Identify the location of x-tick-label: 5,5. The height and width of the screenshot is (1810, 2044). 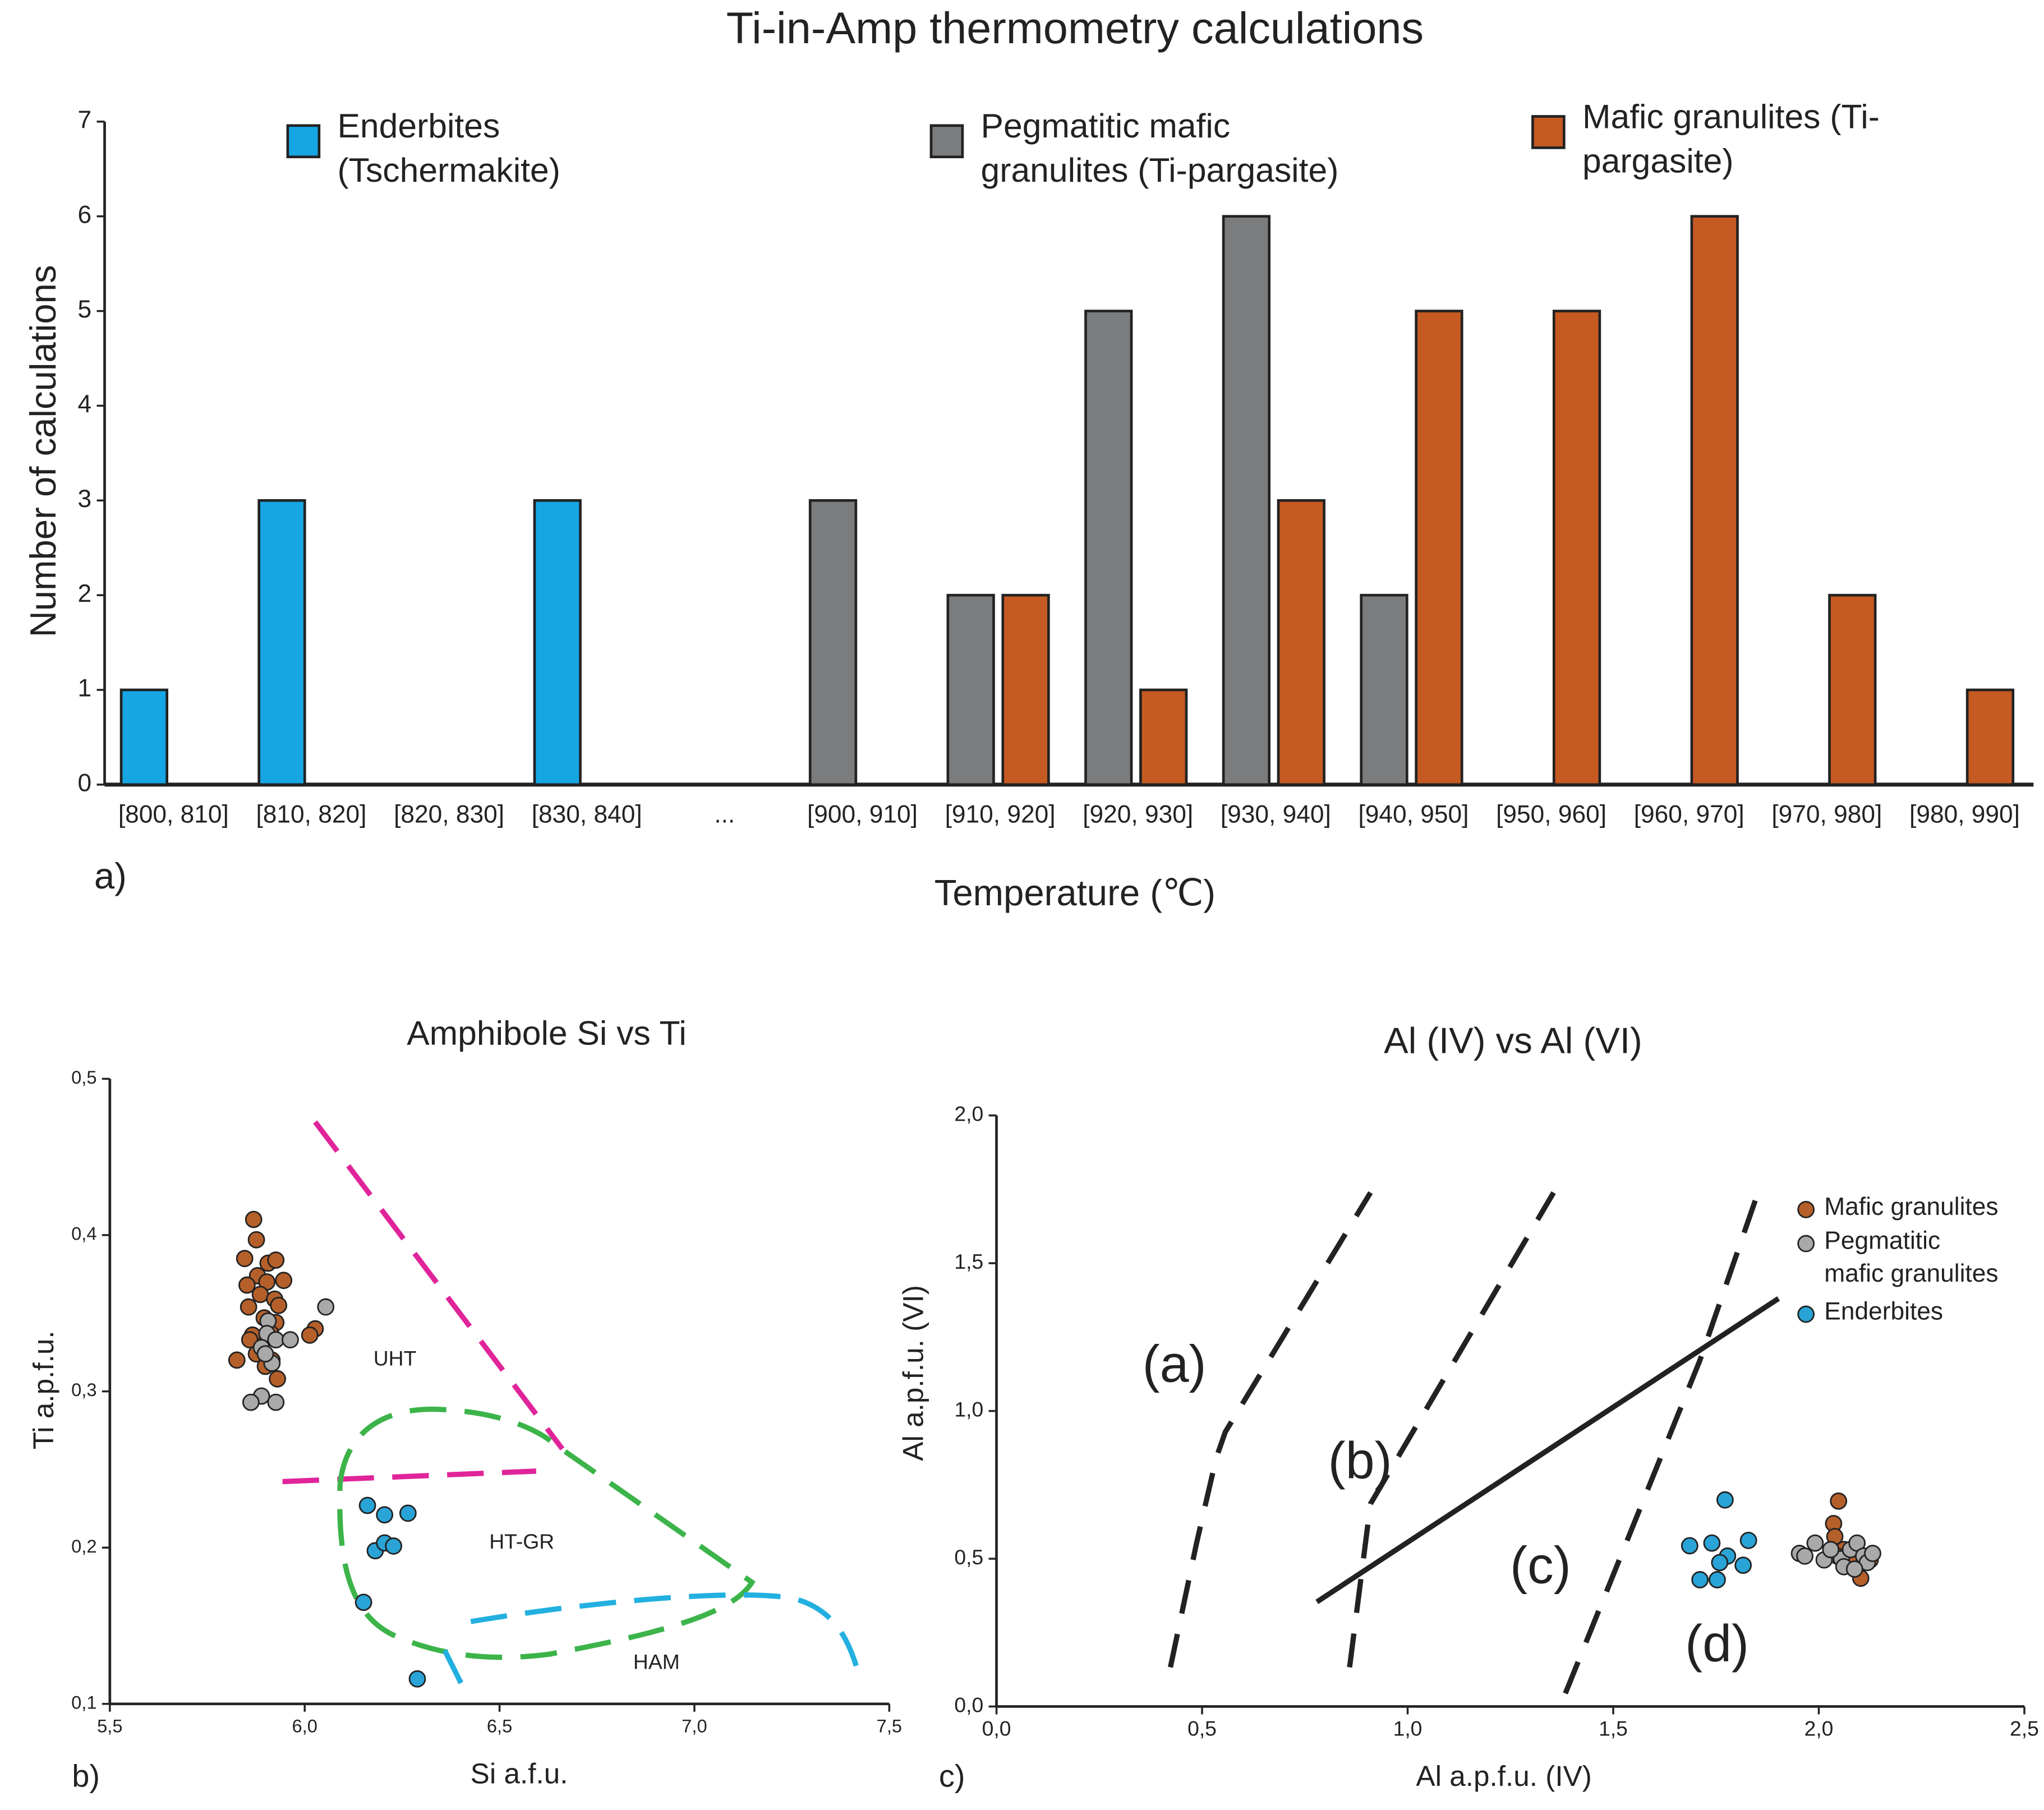
(110, 1725).